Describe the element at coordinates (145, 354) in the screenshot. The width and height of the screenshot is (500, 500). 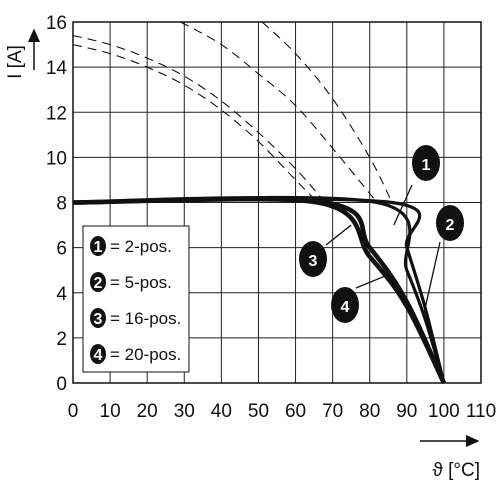
I see `legend-label: = 20-pos.` at that location.